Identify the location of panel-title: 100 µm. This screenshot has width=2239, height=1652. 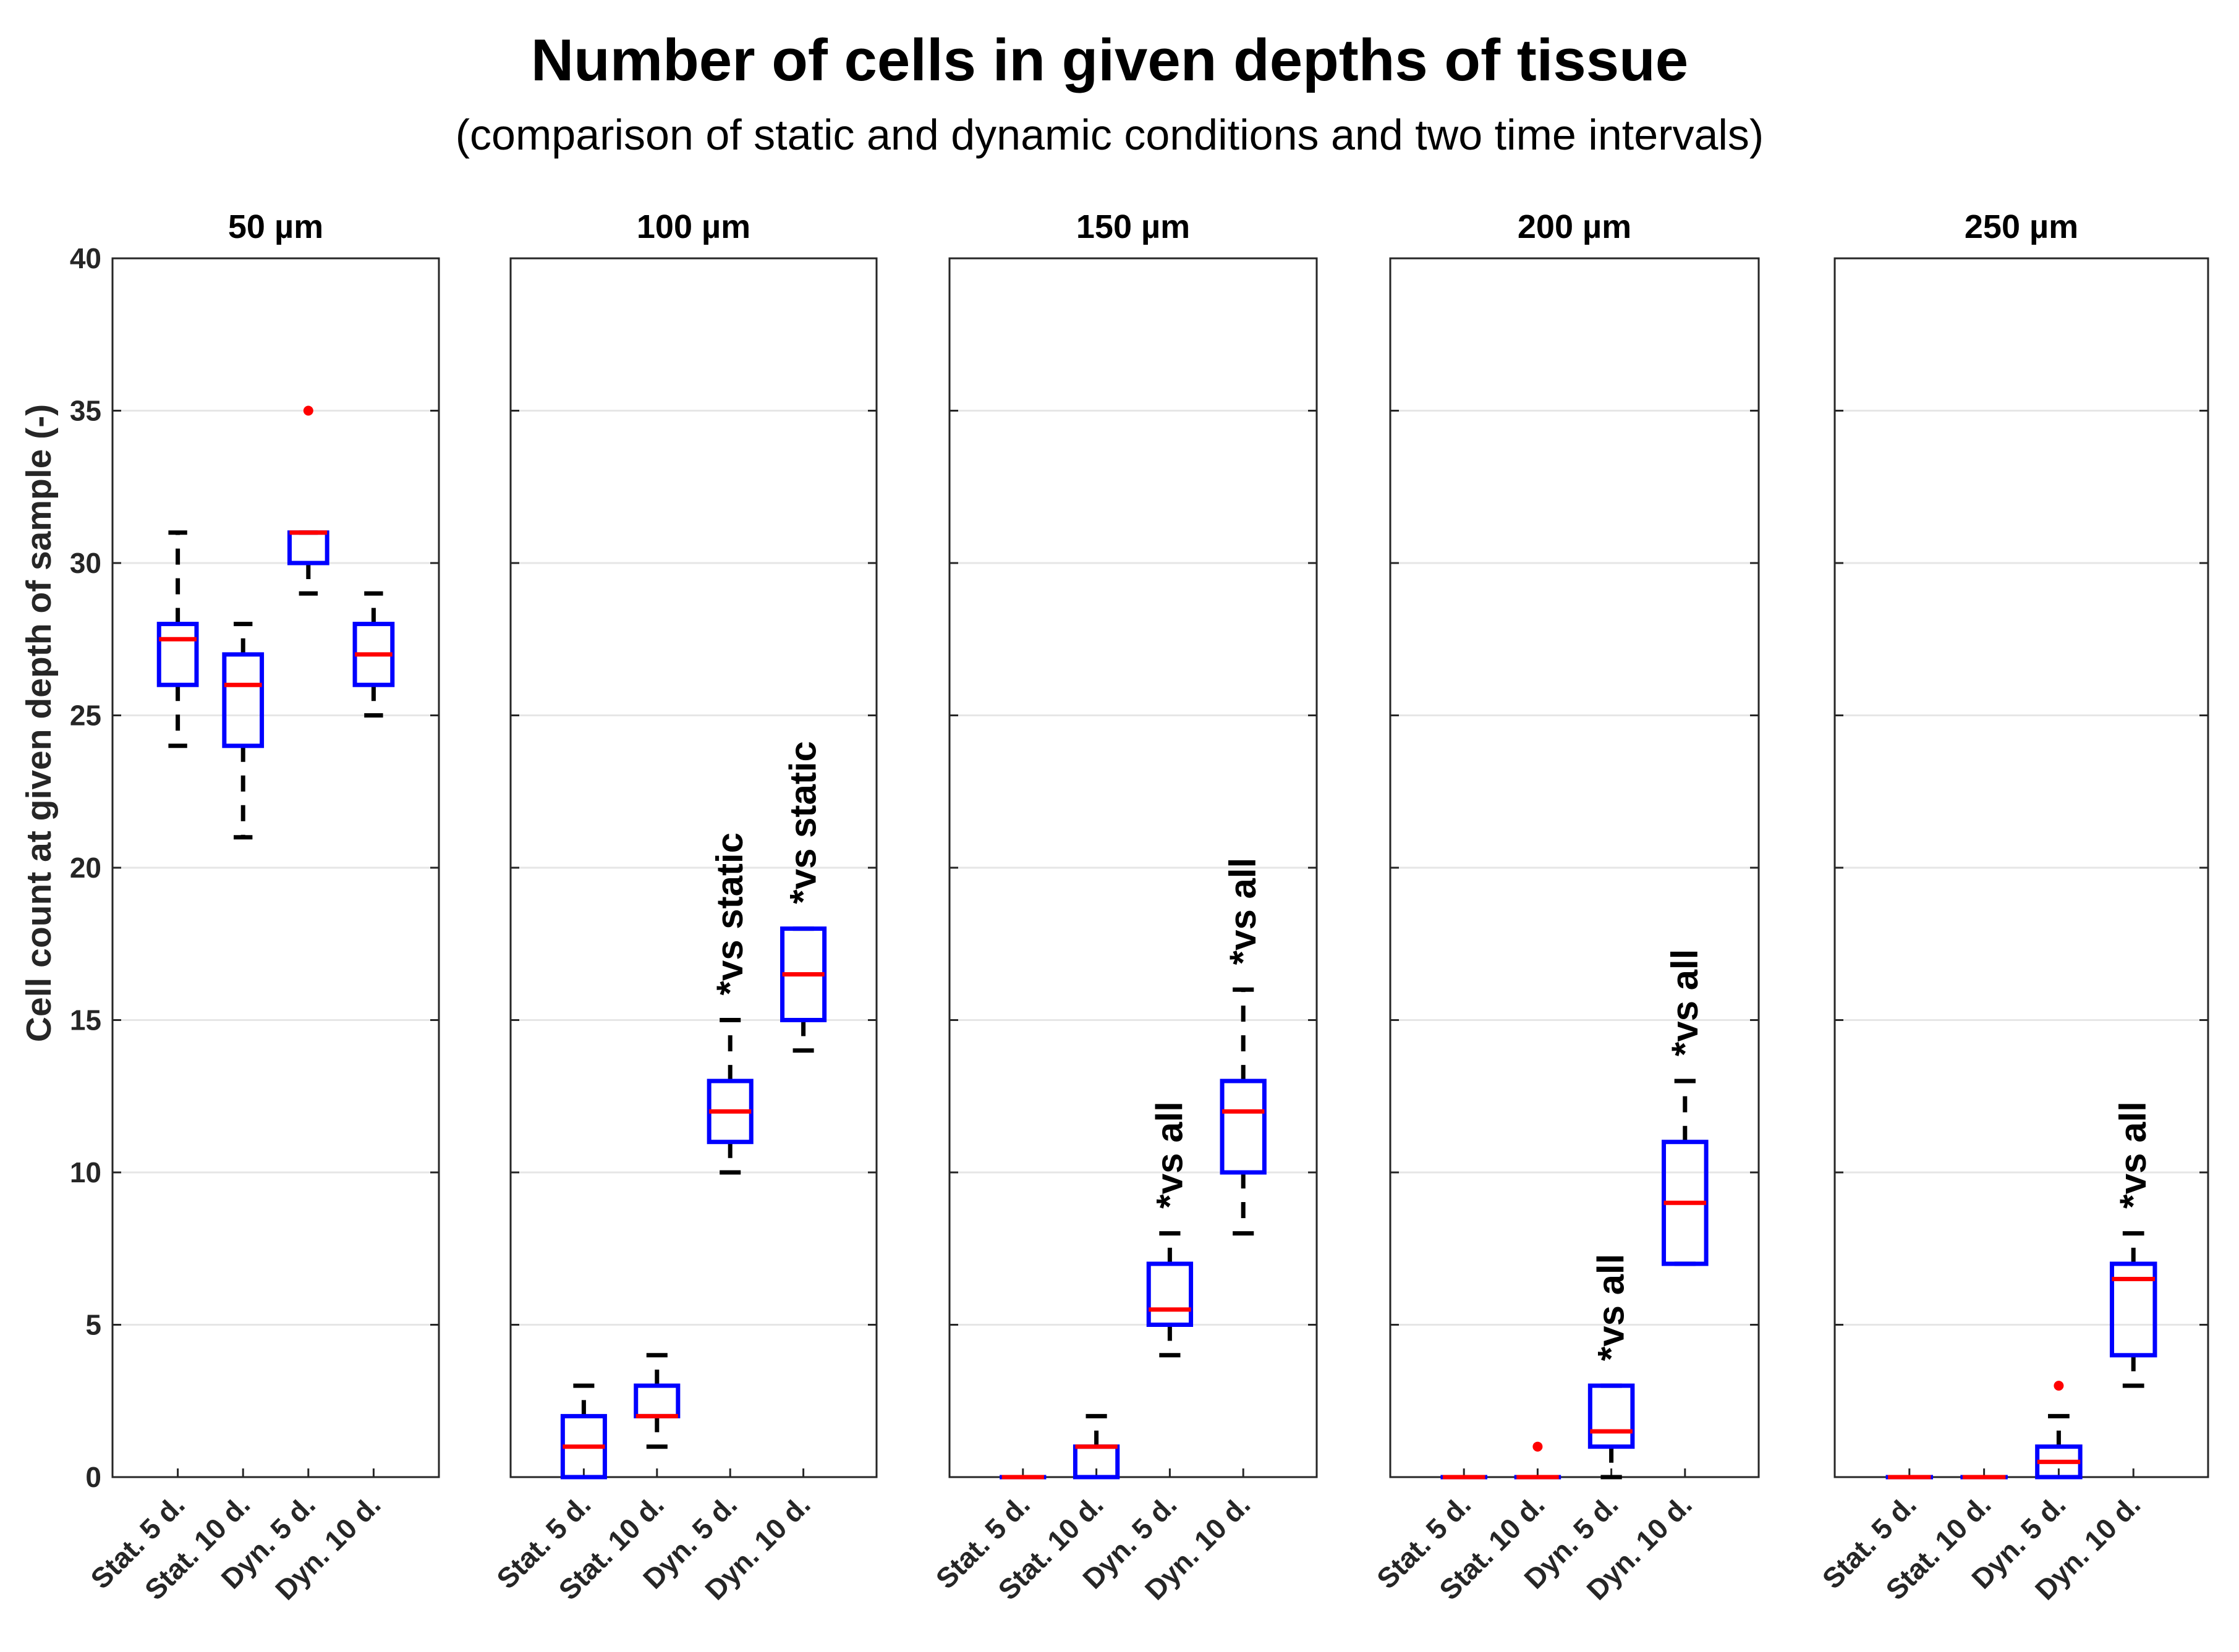
(693, 226).